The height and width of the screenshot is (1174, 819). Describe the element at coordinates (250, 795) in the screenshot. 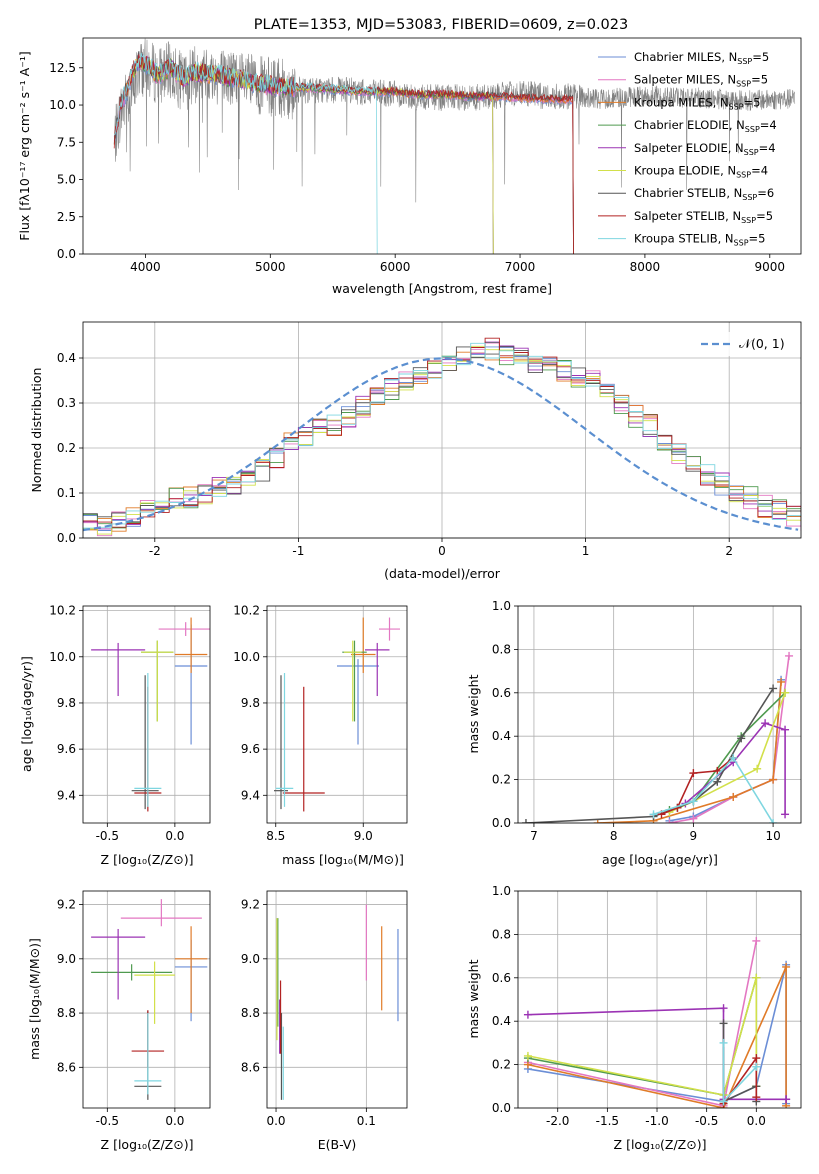

I see `y-tick-label: 9.4` at that location.